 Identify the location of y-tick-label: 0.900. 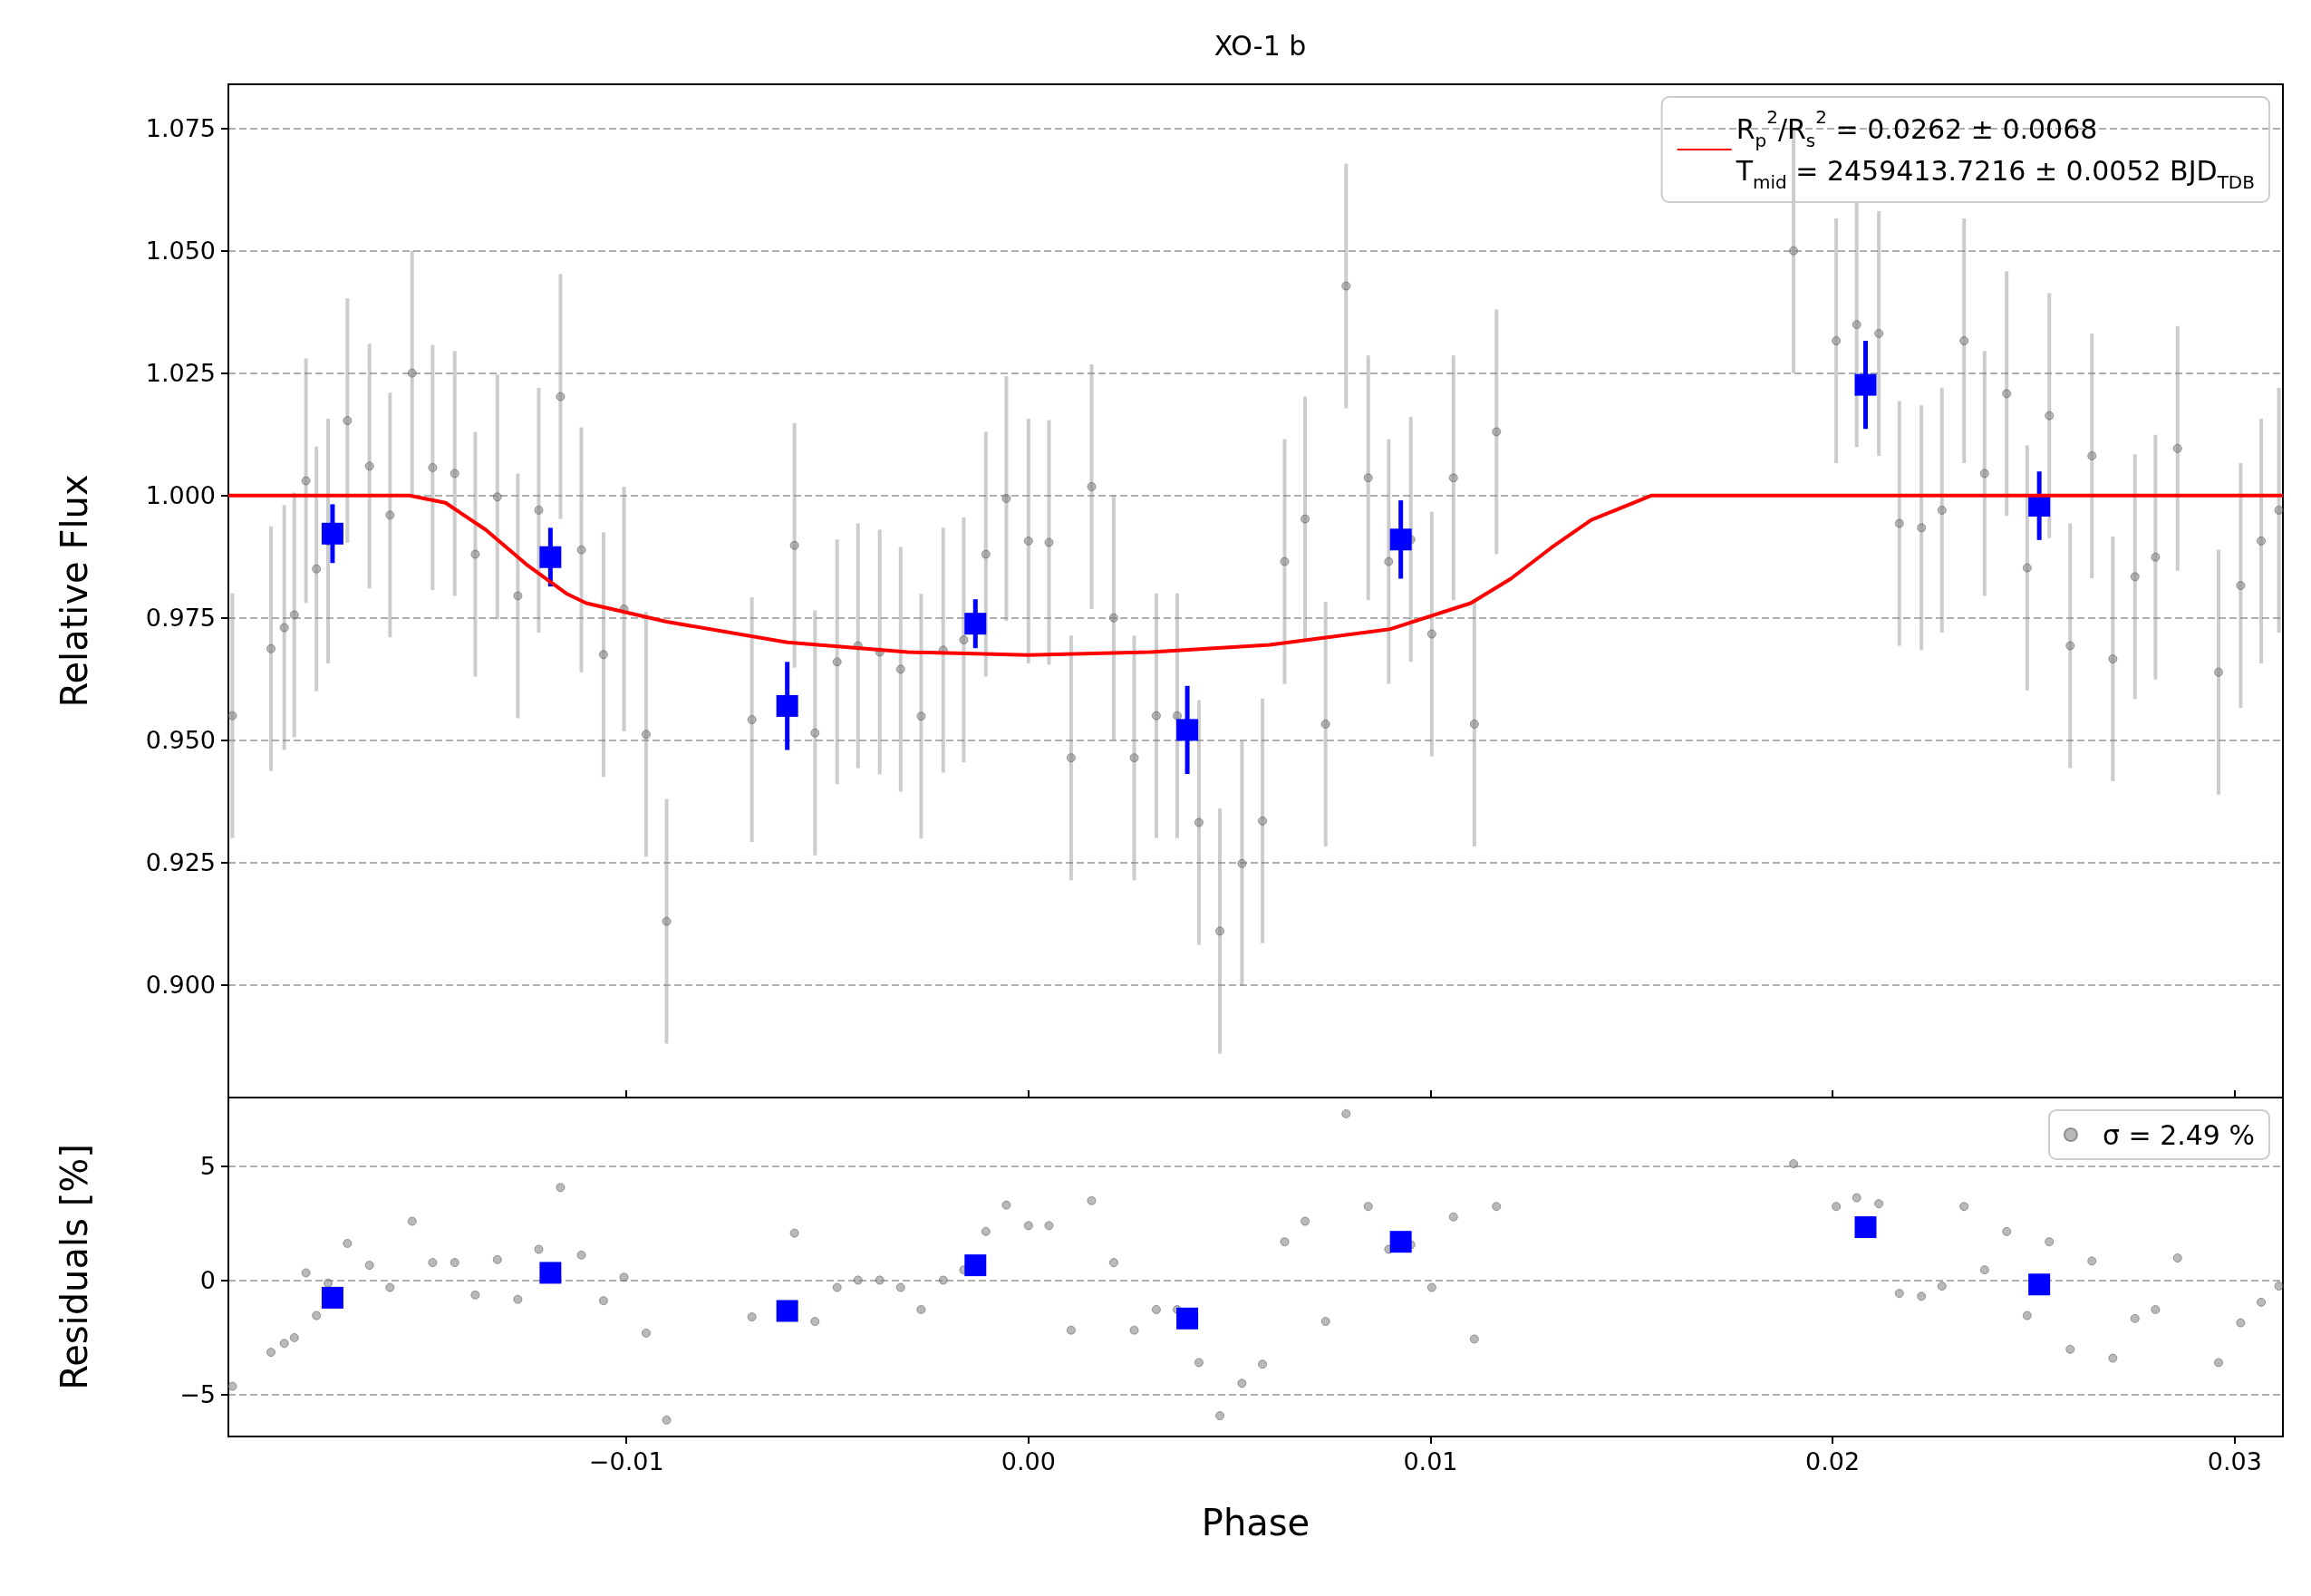
(181, 985).